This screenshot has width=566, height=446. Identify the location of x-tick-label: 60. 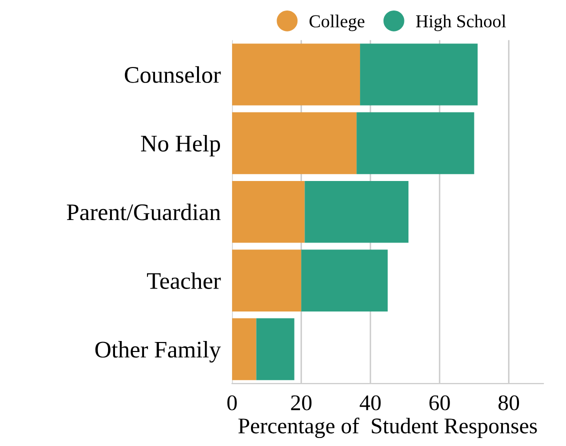
(439, 402).